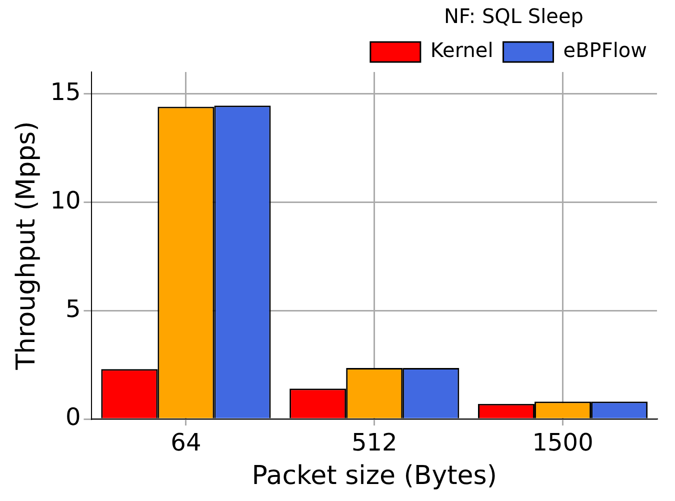 The image size is (675, 501). What do you see at coordinates (563, 442) in the screenshot?
I see `x-tick-label: 1500` at bounding box center [563, 442].